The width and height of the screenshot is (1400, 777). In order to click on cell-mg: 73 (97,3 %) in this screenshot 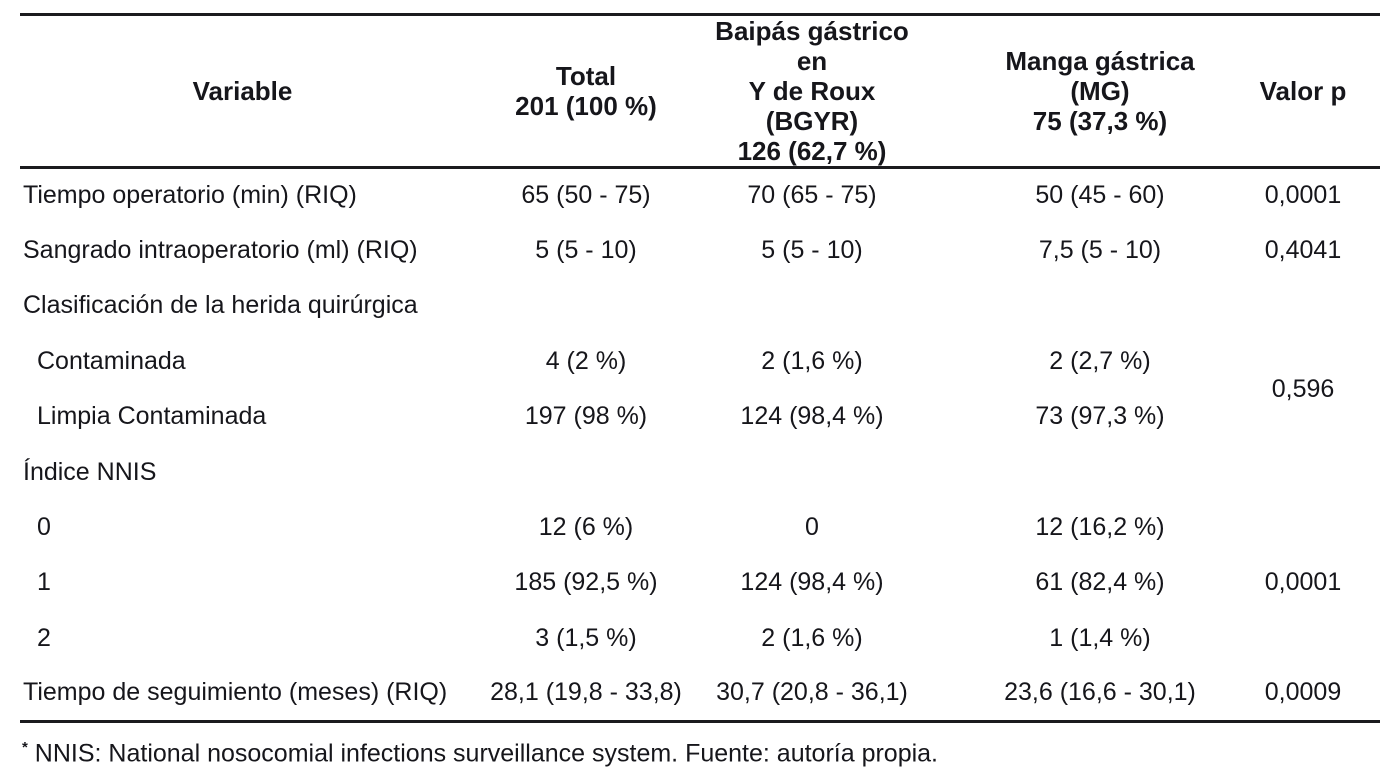, I will do `click(1100, 416)`.